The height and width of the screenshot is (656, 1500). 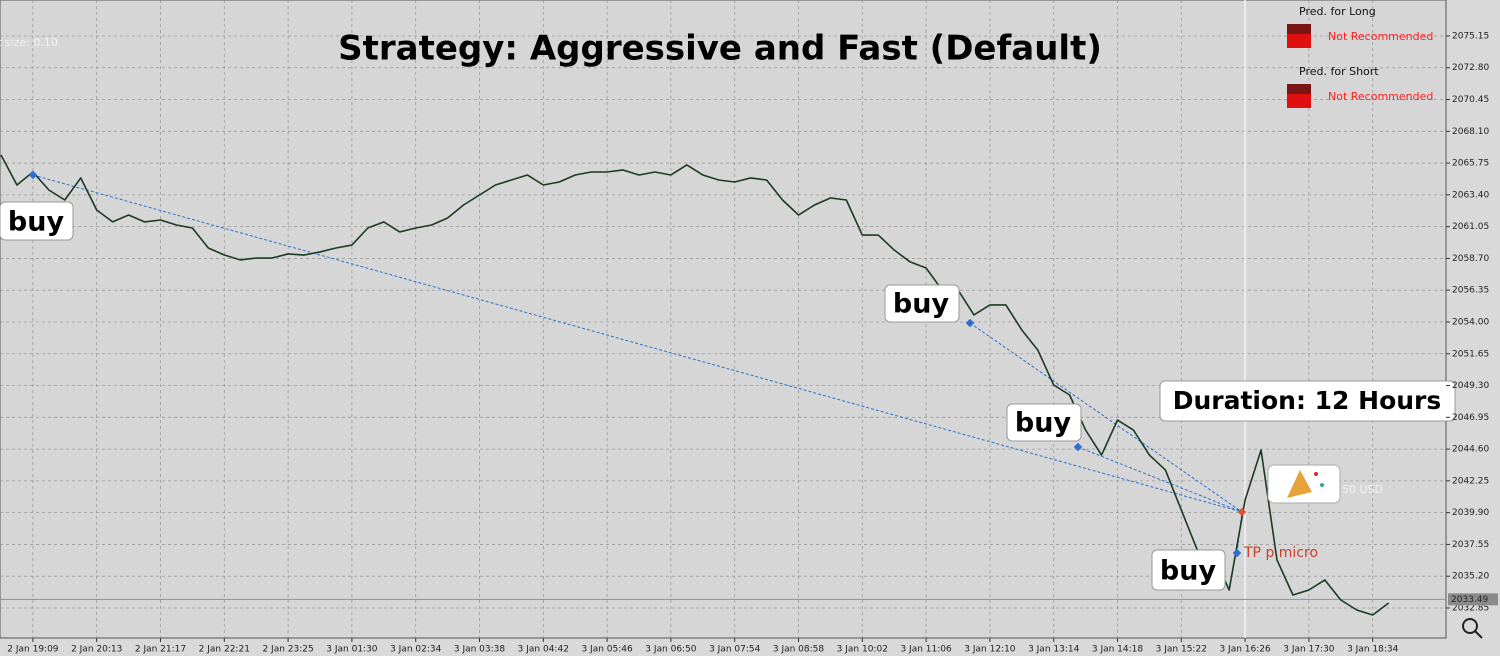 I want to click on profit-label: 50 USD, so click(x=1362, y=489).